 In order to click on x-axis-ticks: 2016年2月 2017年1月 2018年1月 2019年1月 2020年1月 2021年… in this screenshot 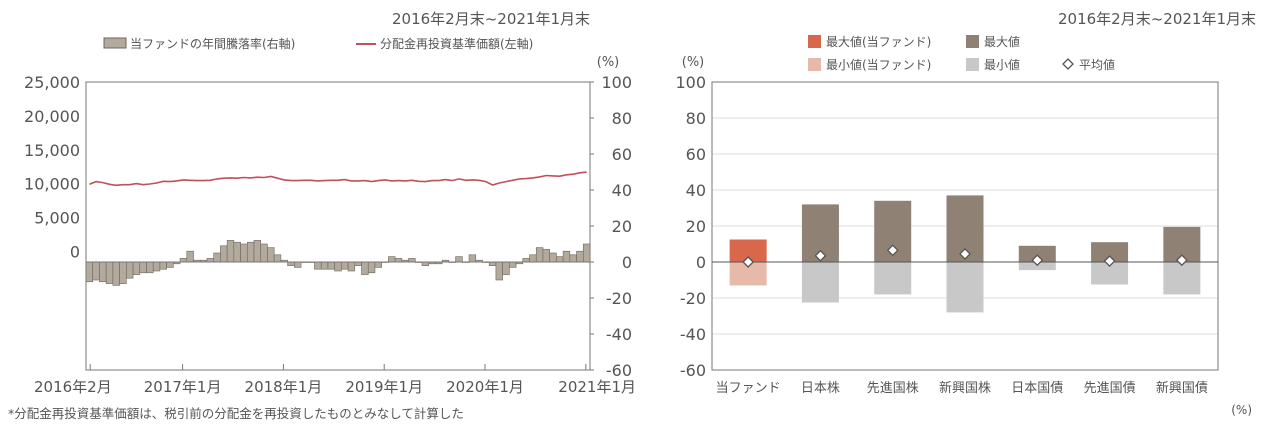, I will do `click(335, 380)`.